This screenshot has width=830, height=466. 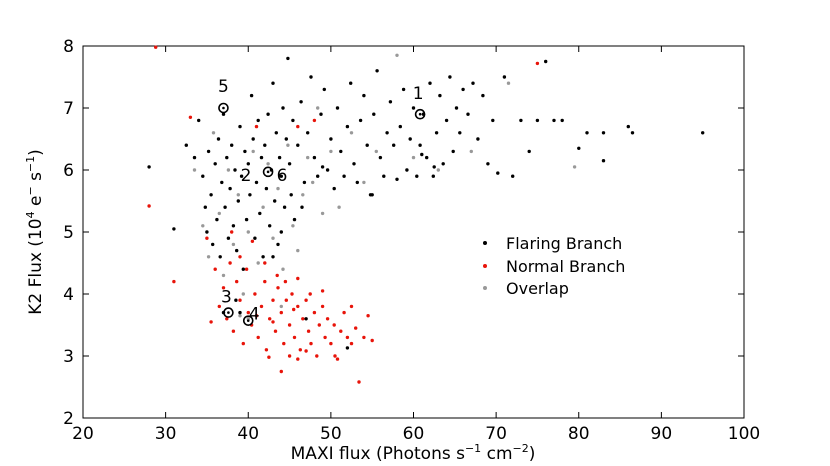 I want to click on x-tick-label: 30, so click(x=166, y=434).